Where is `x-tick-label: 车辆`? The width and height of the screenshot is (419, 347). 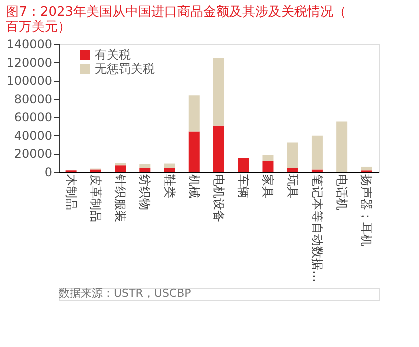 x-tick-label: 车辆 is located at coordinates (243, 186).